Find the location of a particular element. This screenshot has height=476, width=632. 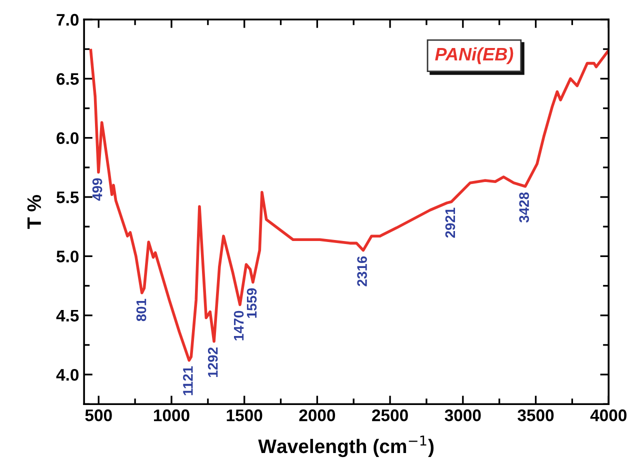

y-tick-label: 6.0 is located at coordinates (67, 138).